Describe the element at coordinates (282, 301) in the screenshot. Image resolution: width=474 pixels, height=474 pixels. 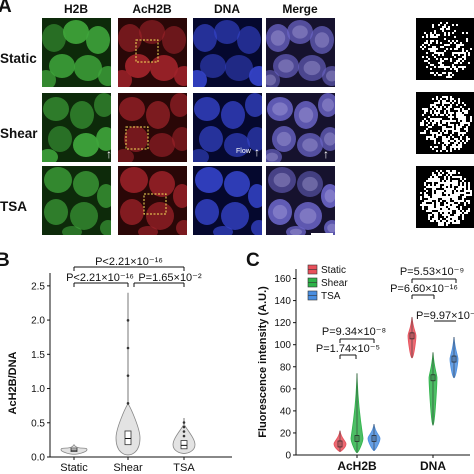
I see `y-tick-label: 140` at that location.